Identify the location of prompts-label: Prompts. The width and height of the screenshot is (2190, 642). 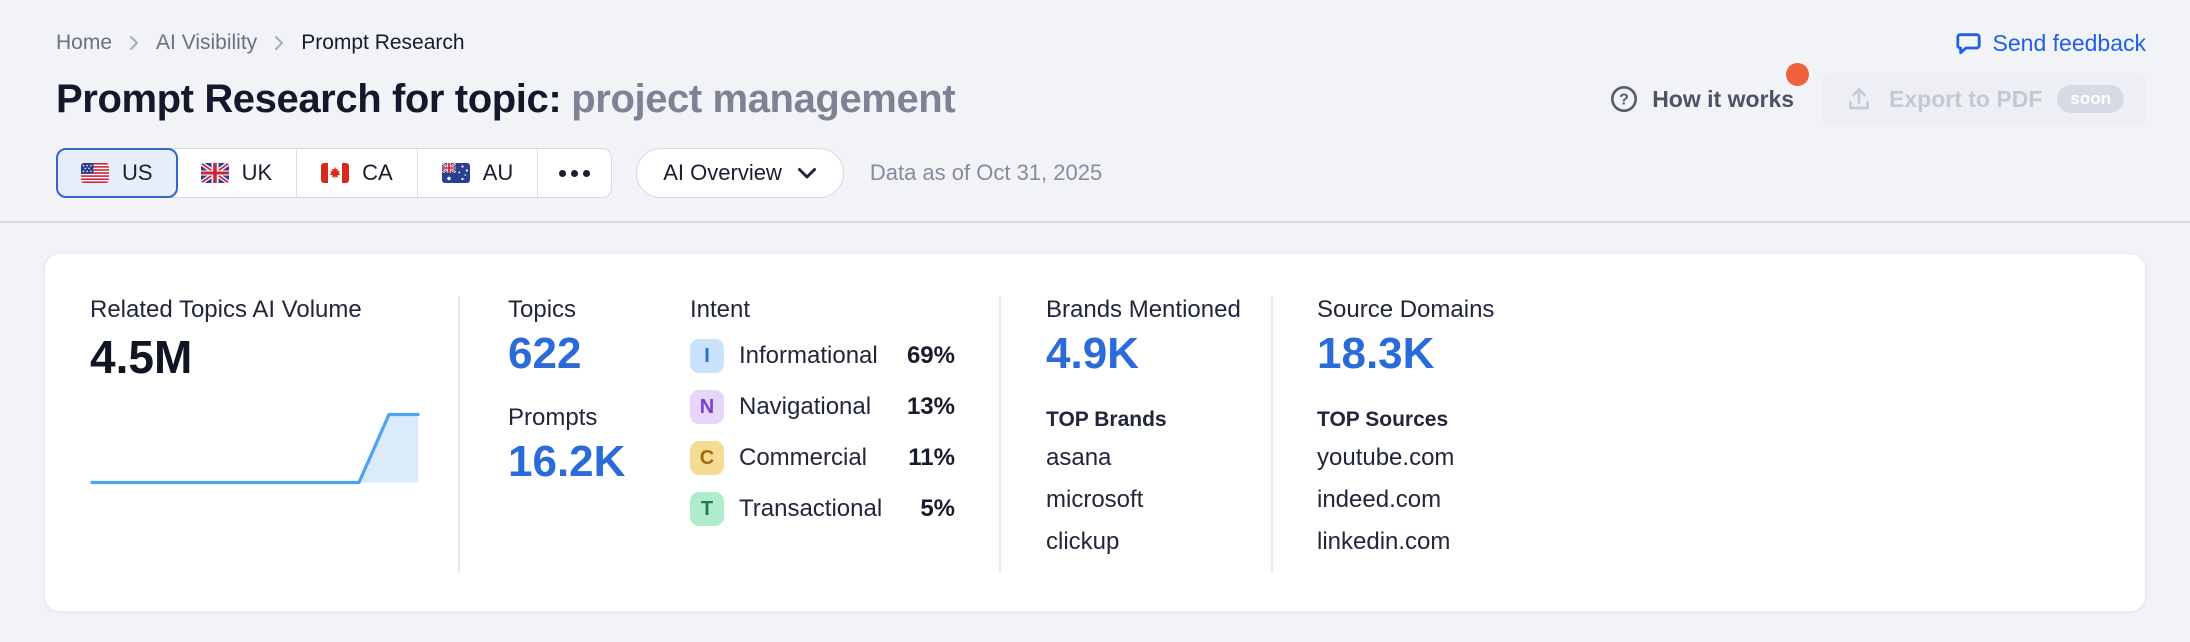
(553, 418).